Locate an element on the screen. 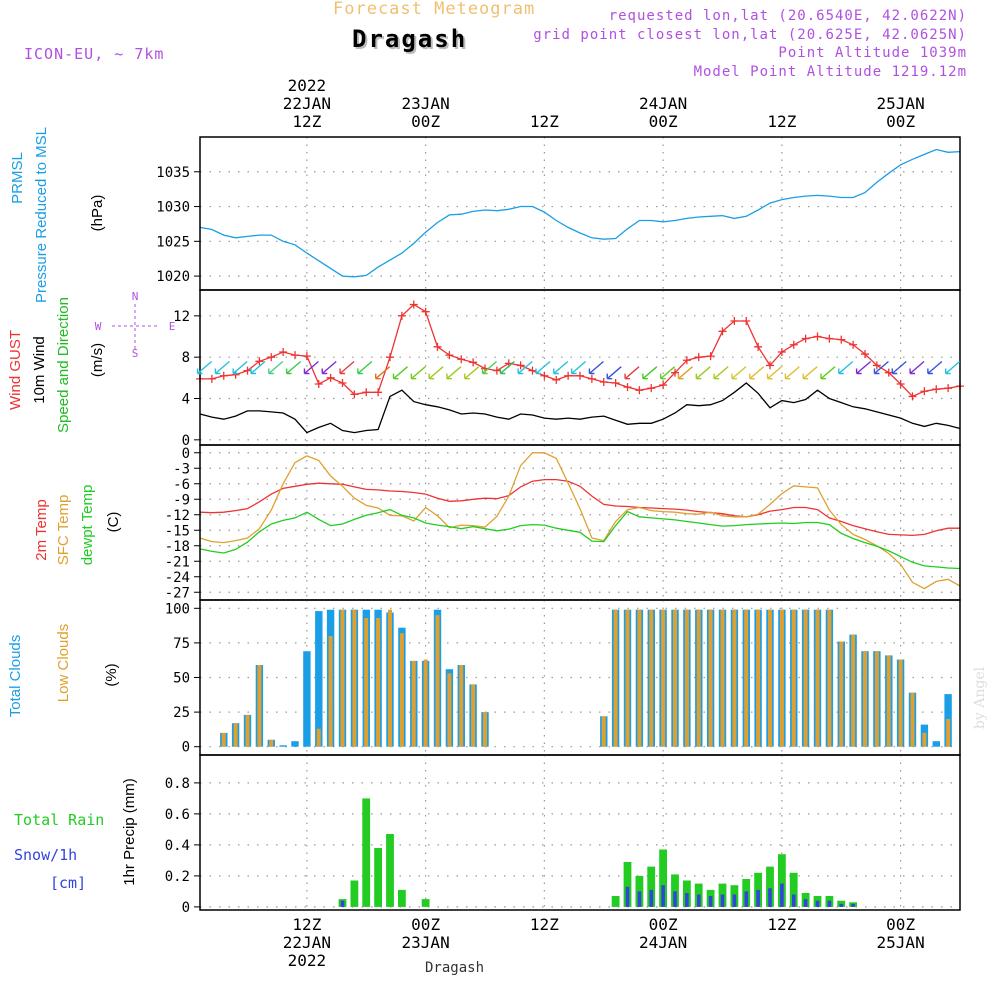  pressure-panel is located at coordinates (577, 213).